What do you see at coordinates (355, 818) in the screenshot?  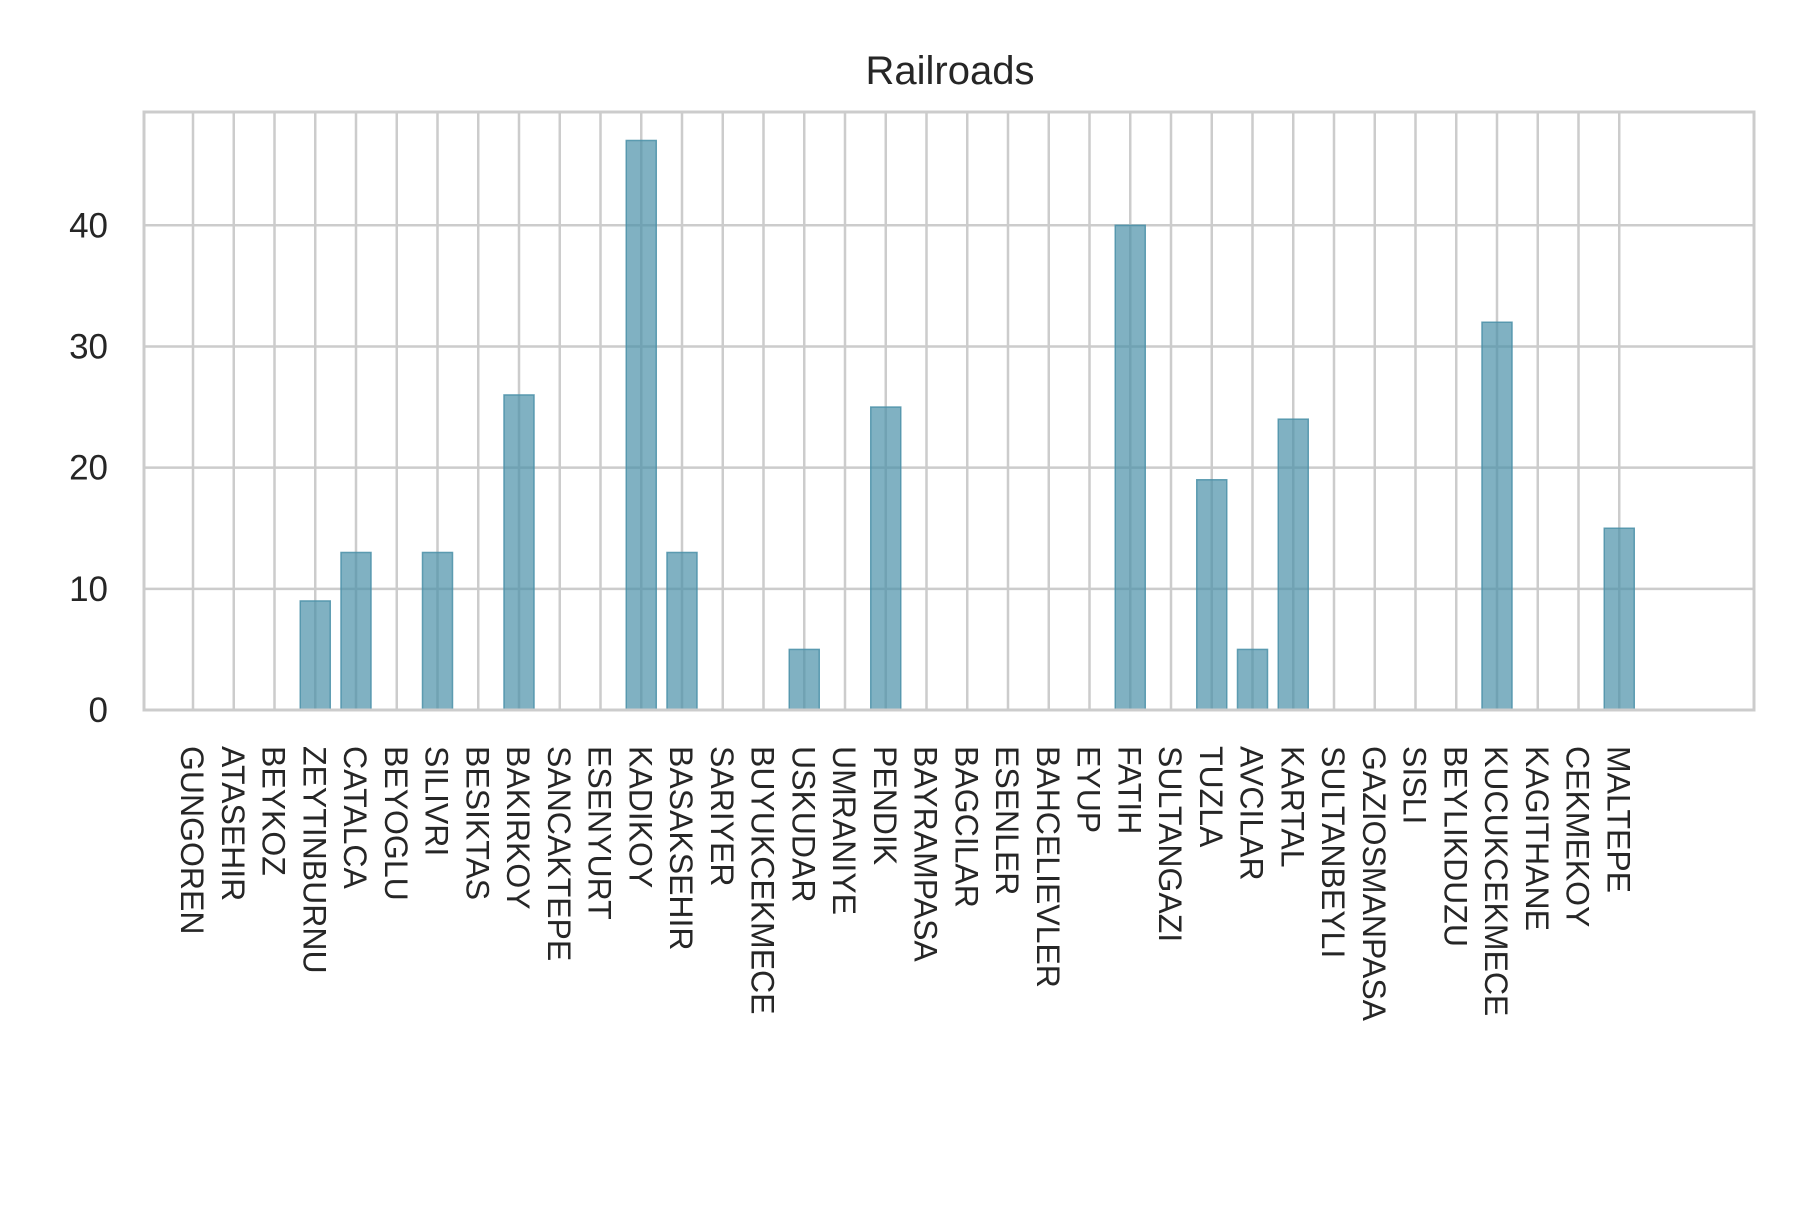 I see `x-tick-label: CATALCA` at bounding box center [355, 818].